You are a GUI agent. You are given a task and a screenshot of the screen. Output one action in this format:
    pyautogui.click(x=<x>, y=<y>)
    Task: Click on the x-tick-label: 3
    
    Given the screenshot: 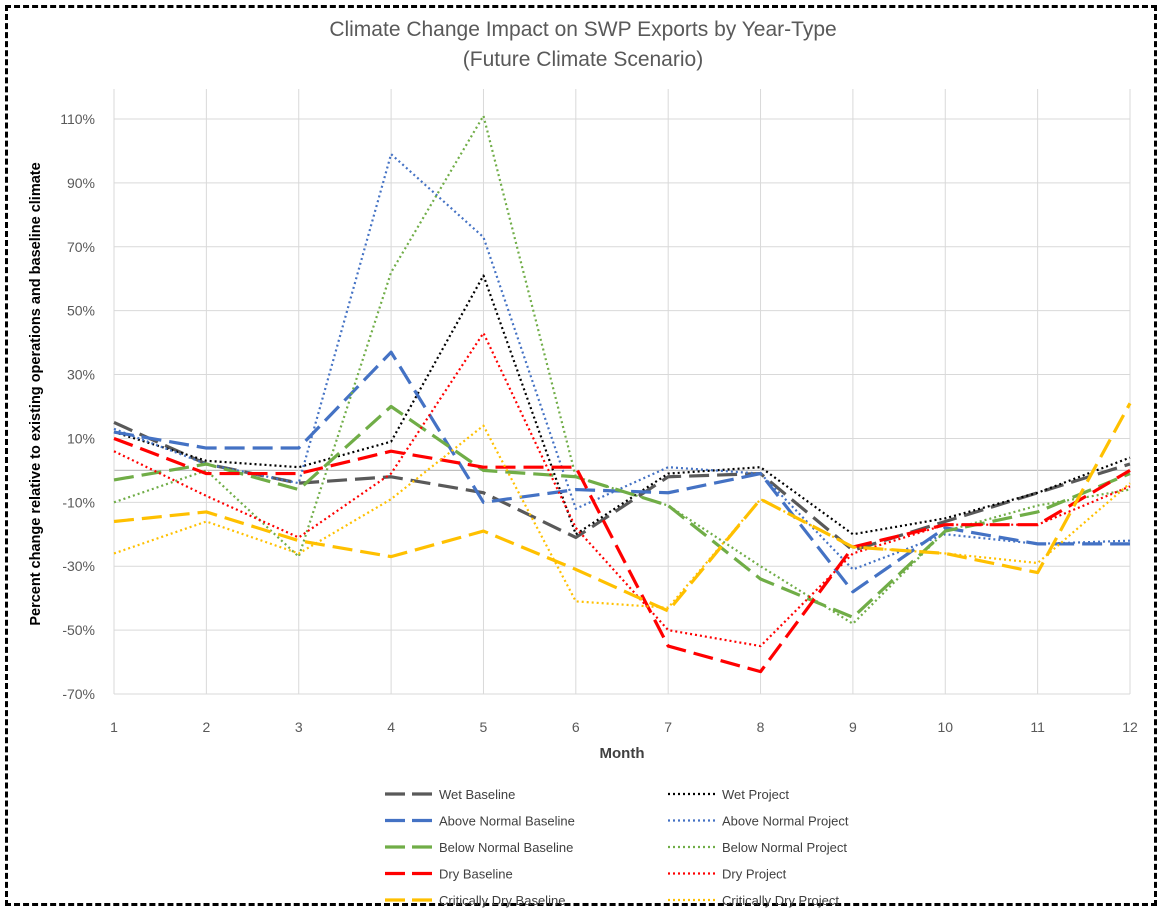 What is the action you would take?
    pyautogui.click(x=299, y=727)
    